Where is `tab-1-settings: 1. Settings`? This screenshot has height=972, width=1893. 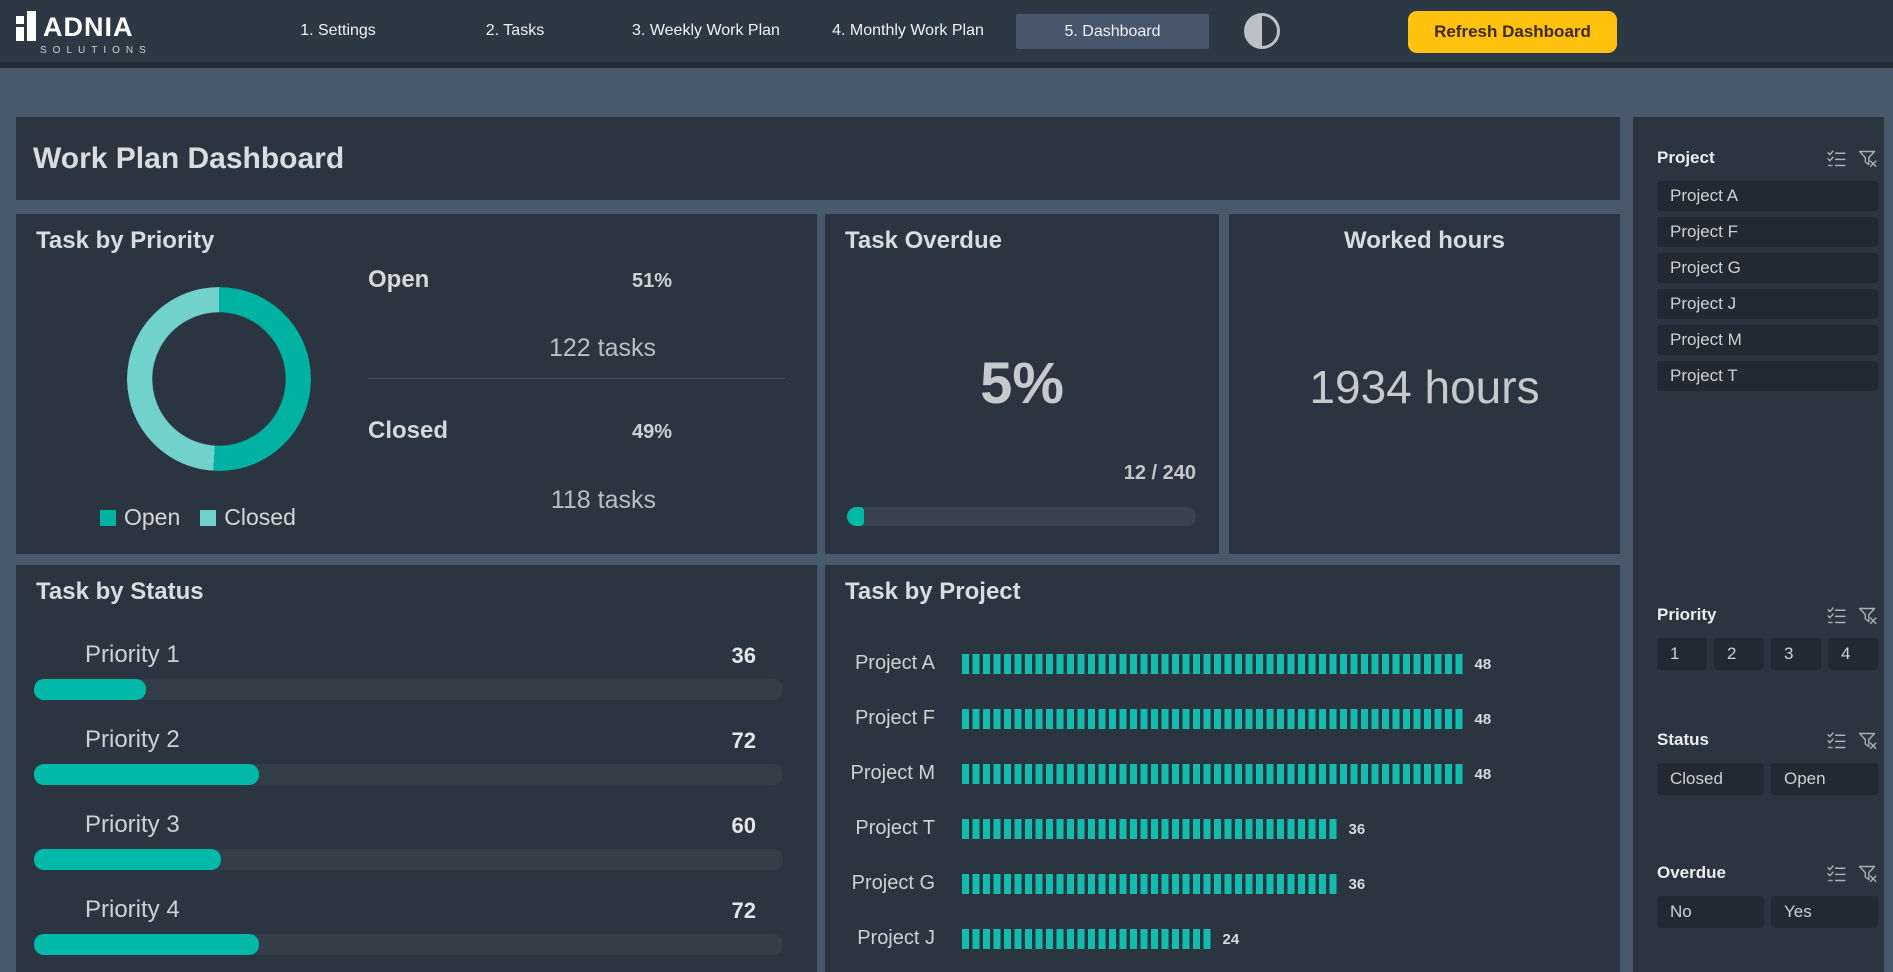 tab-1-settings: 1. Settings is located at coordinates (338, 30).